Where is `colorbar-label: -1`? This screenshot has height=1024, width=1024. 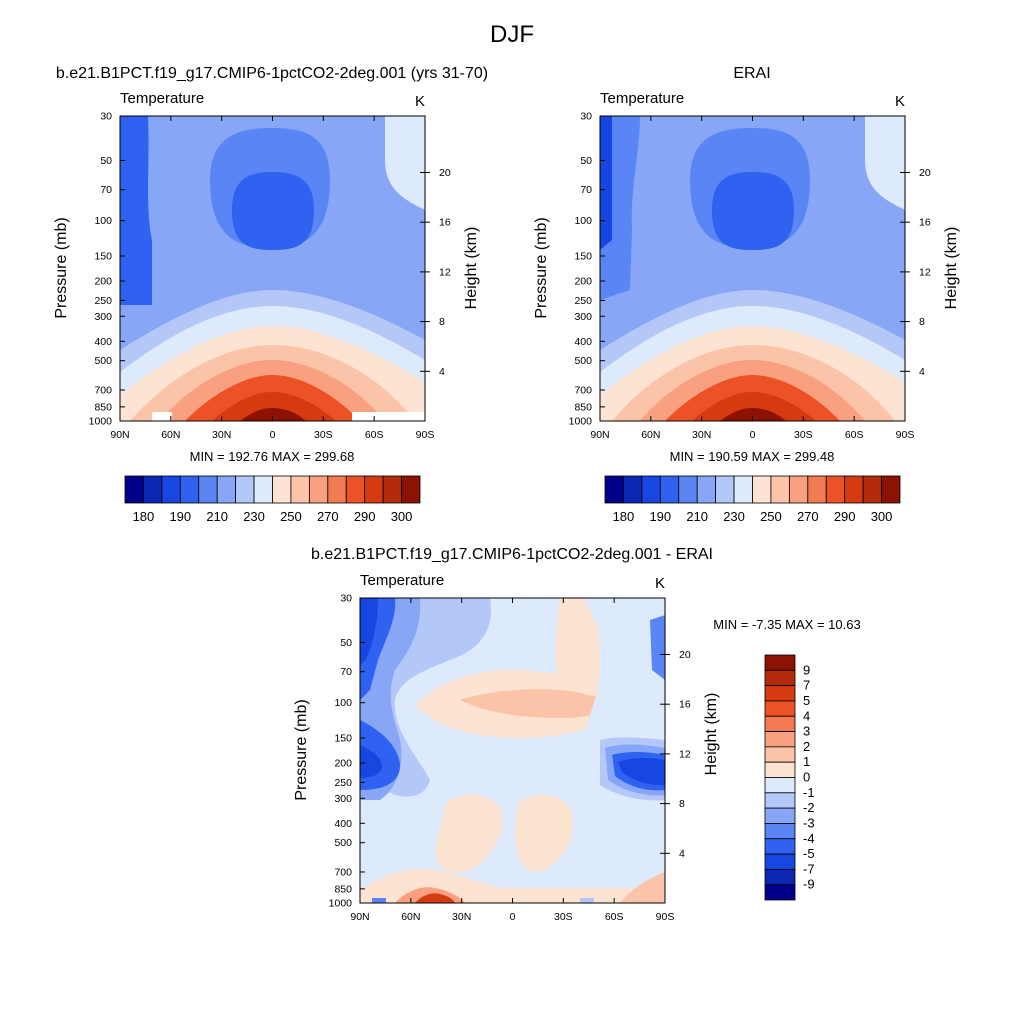
colorbar-label: -1 is located at coordinates (809, 792).